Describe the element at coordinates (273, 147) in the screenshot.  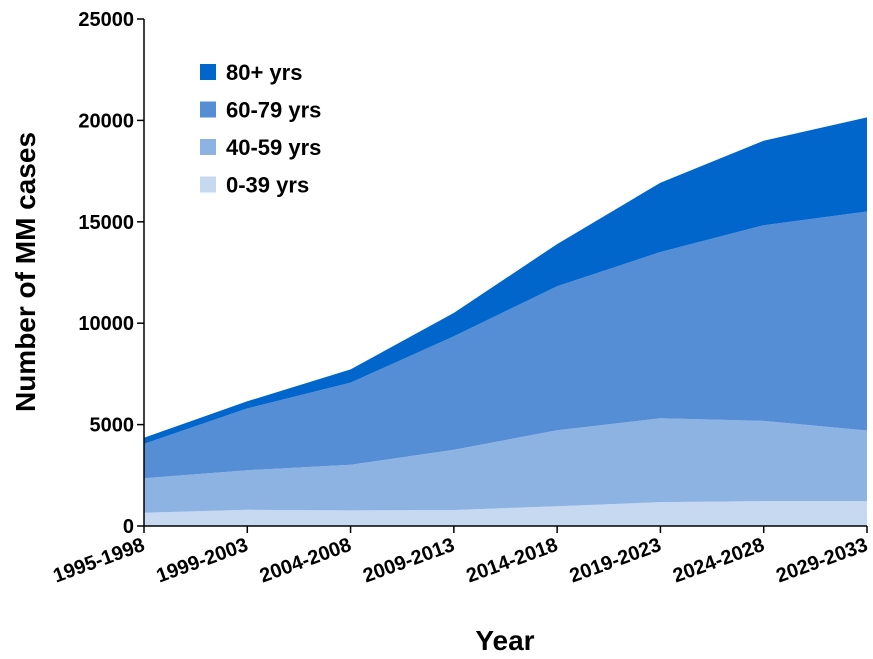
I see `legend-label: 40-59 yrs` at that location.